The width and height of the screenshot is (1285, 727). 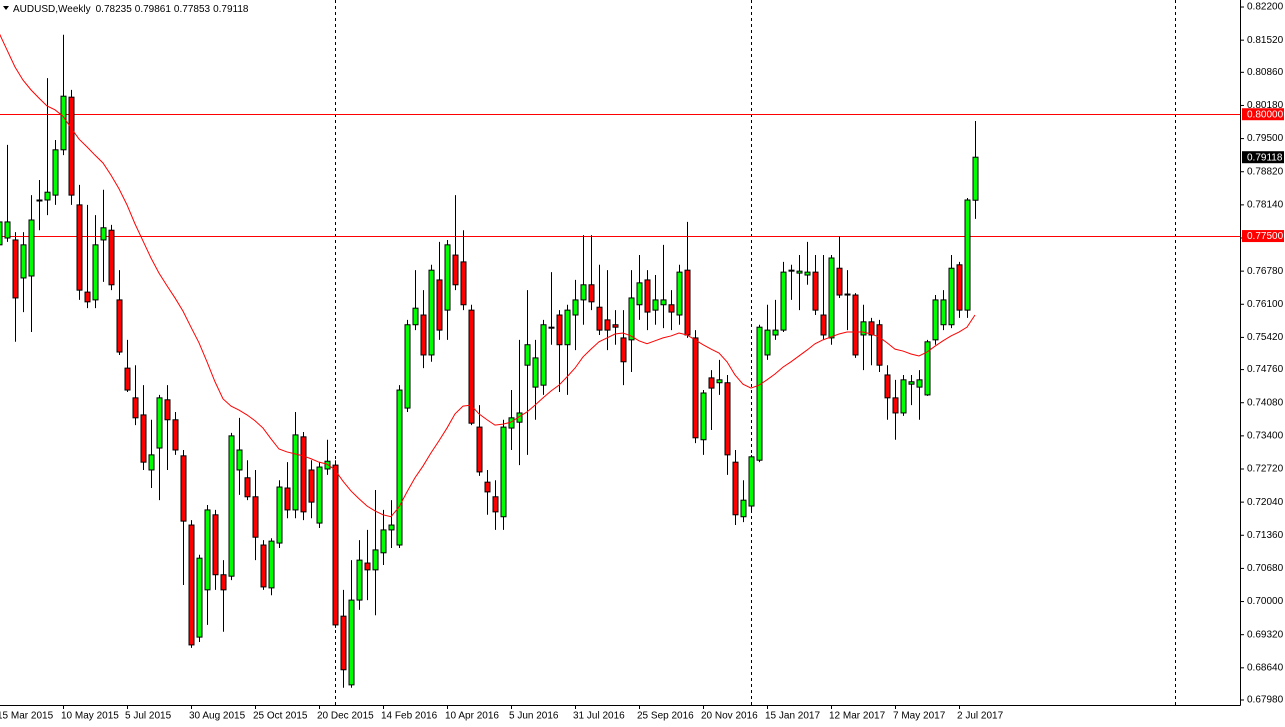 What do you see at coordinates (1265, 568) in the screenshot?
I see `y-tick-label: 0.70680` at bounding box center [1265, 568].